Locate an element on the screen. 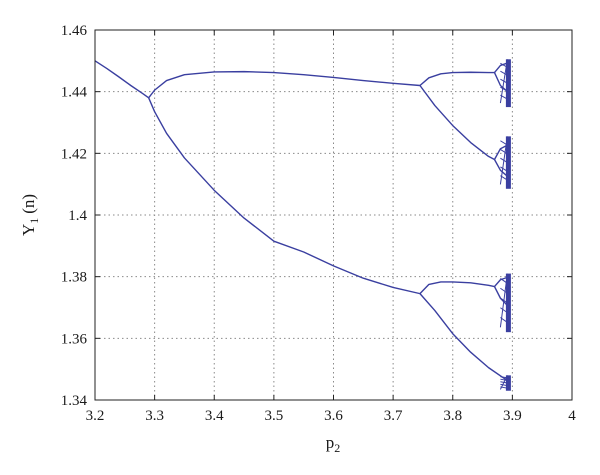  x-tick-label: 3.9 is located at coordinates (512, 416).